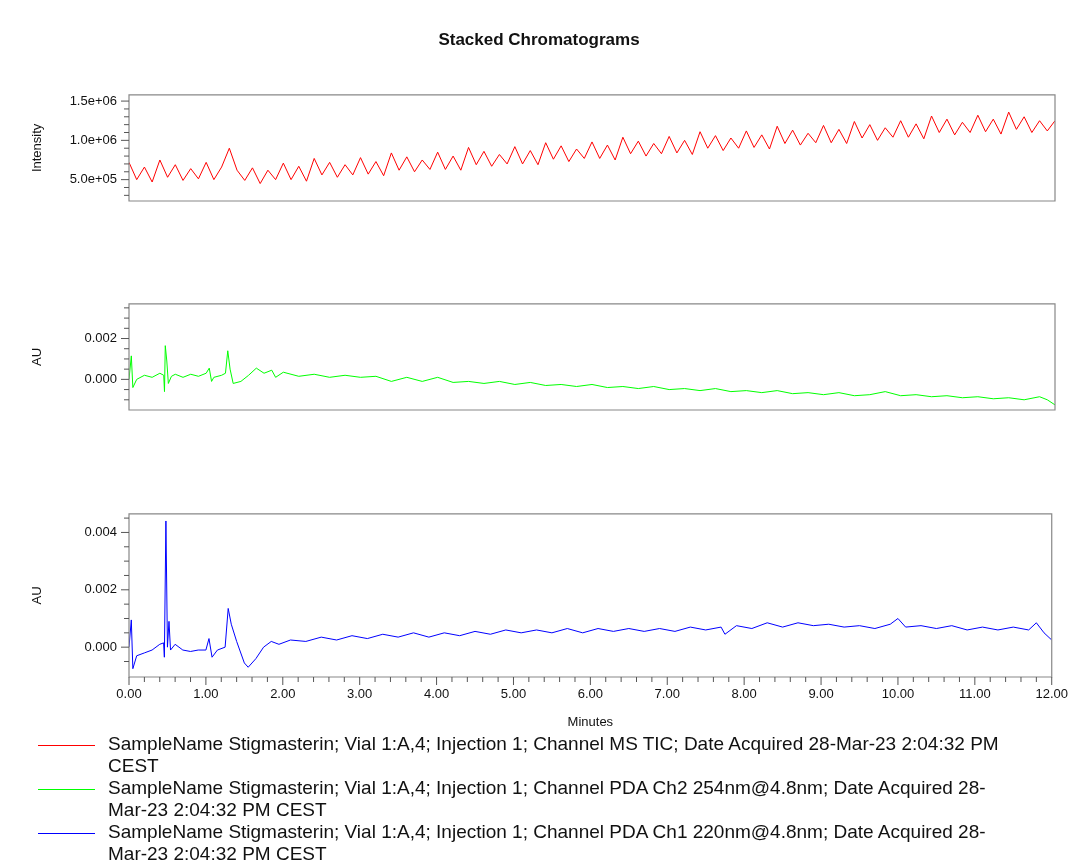  I want to click on x-tick-label: 3.00, so click(360, 694).